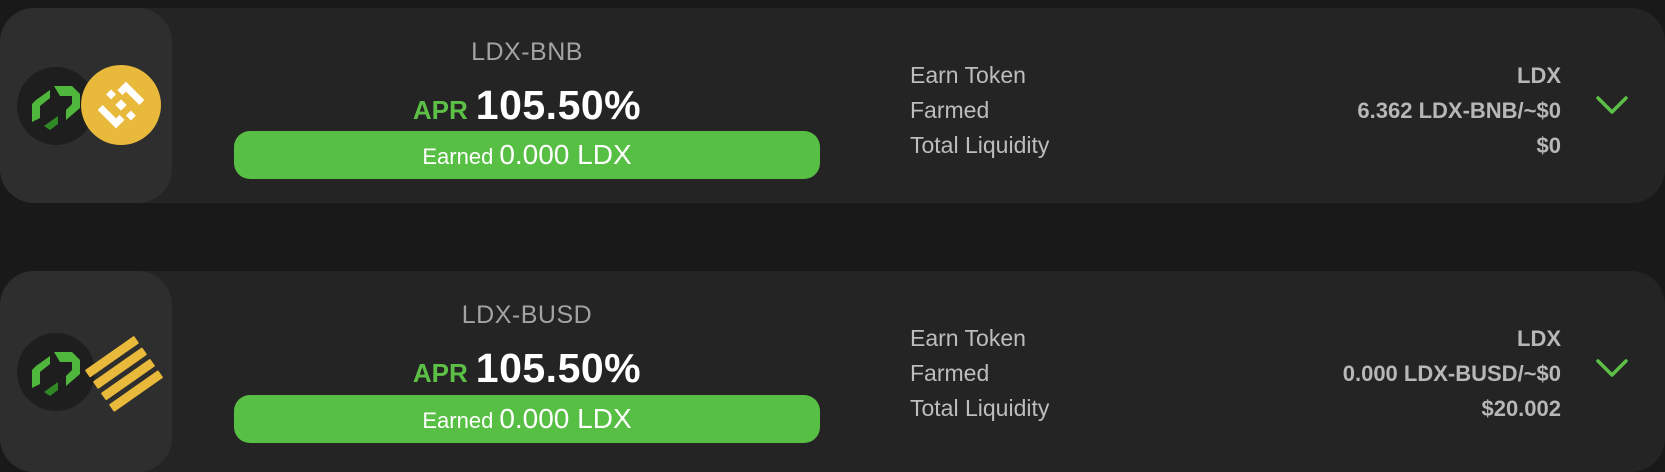  I want to click on total-liquidity-value: $0, so click(1548, 145).